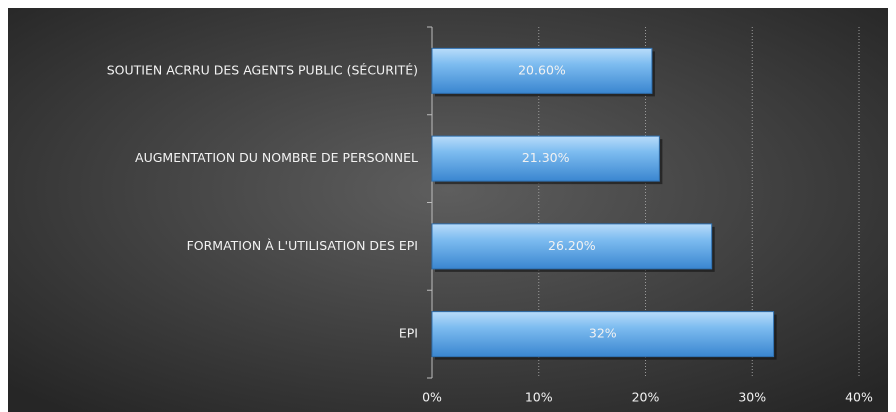 The width and height of the screenshot is (896, 412). Describe the element at coordinates (539, 397) in the screenshot. I see `x-tick-label: 10%` at that location.